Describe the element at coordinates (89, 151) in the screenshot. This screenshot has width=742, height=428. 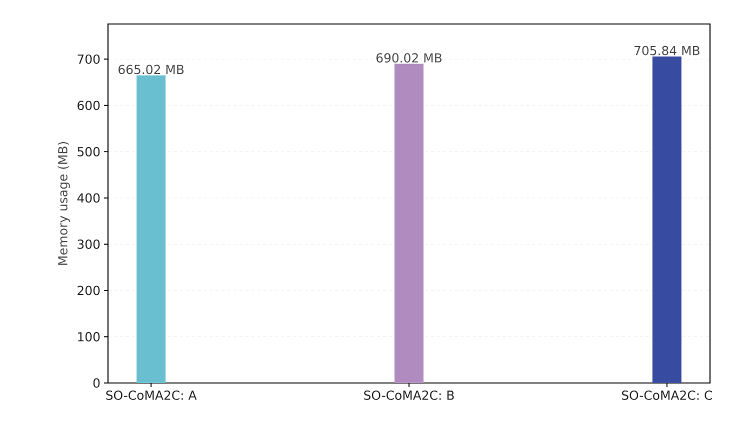
I see `y-tick-label: 500` at that location.